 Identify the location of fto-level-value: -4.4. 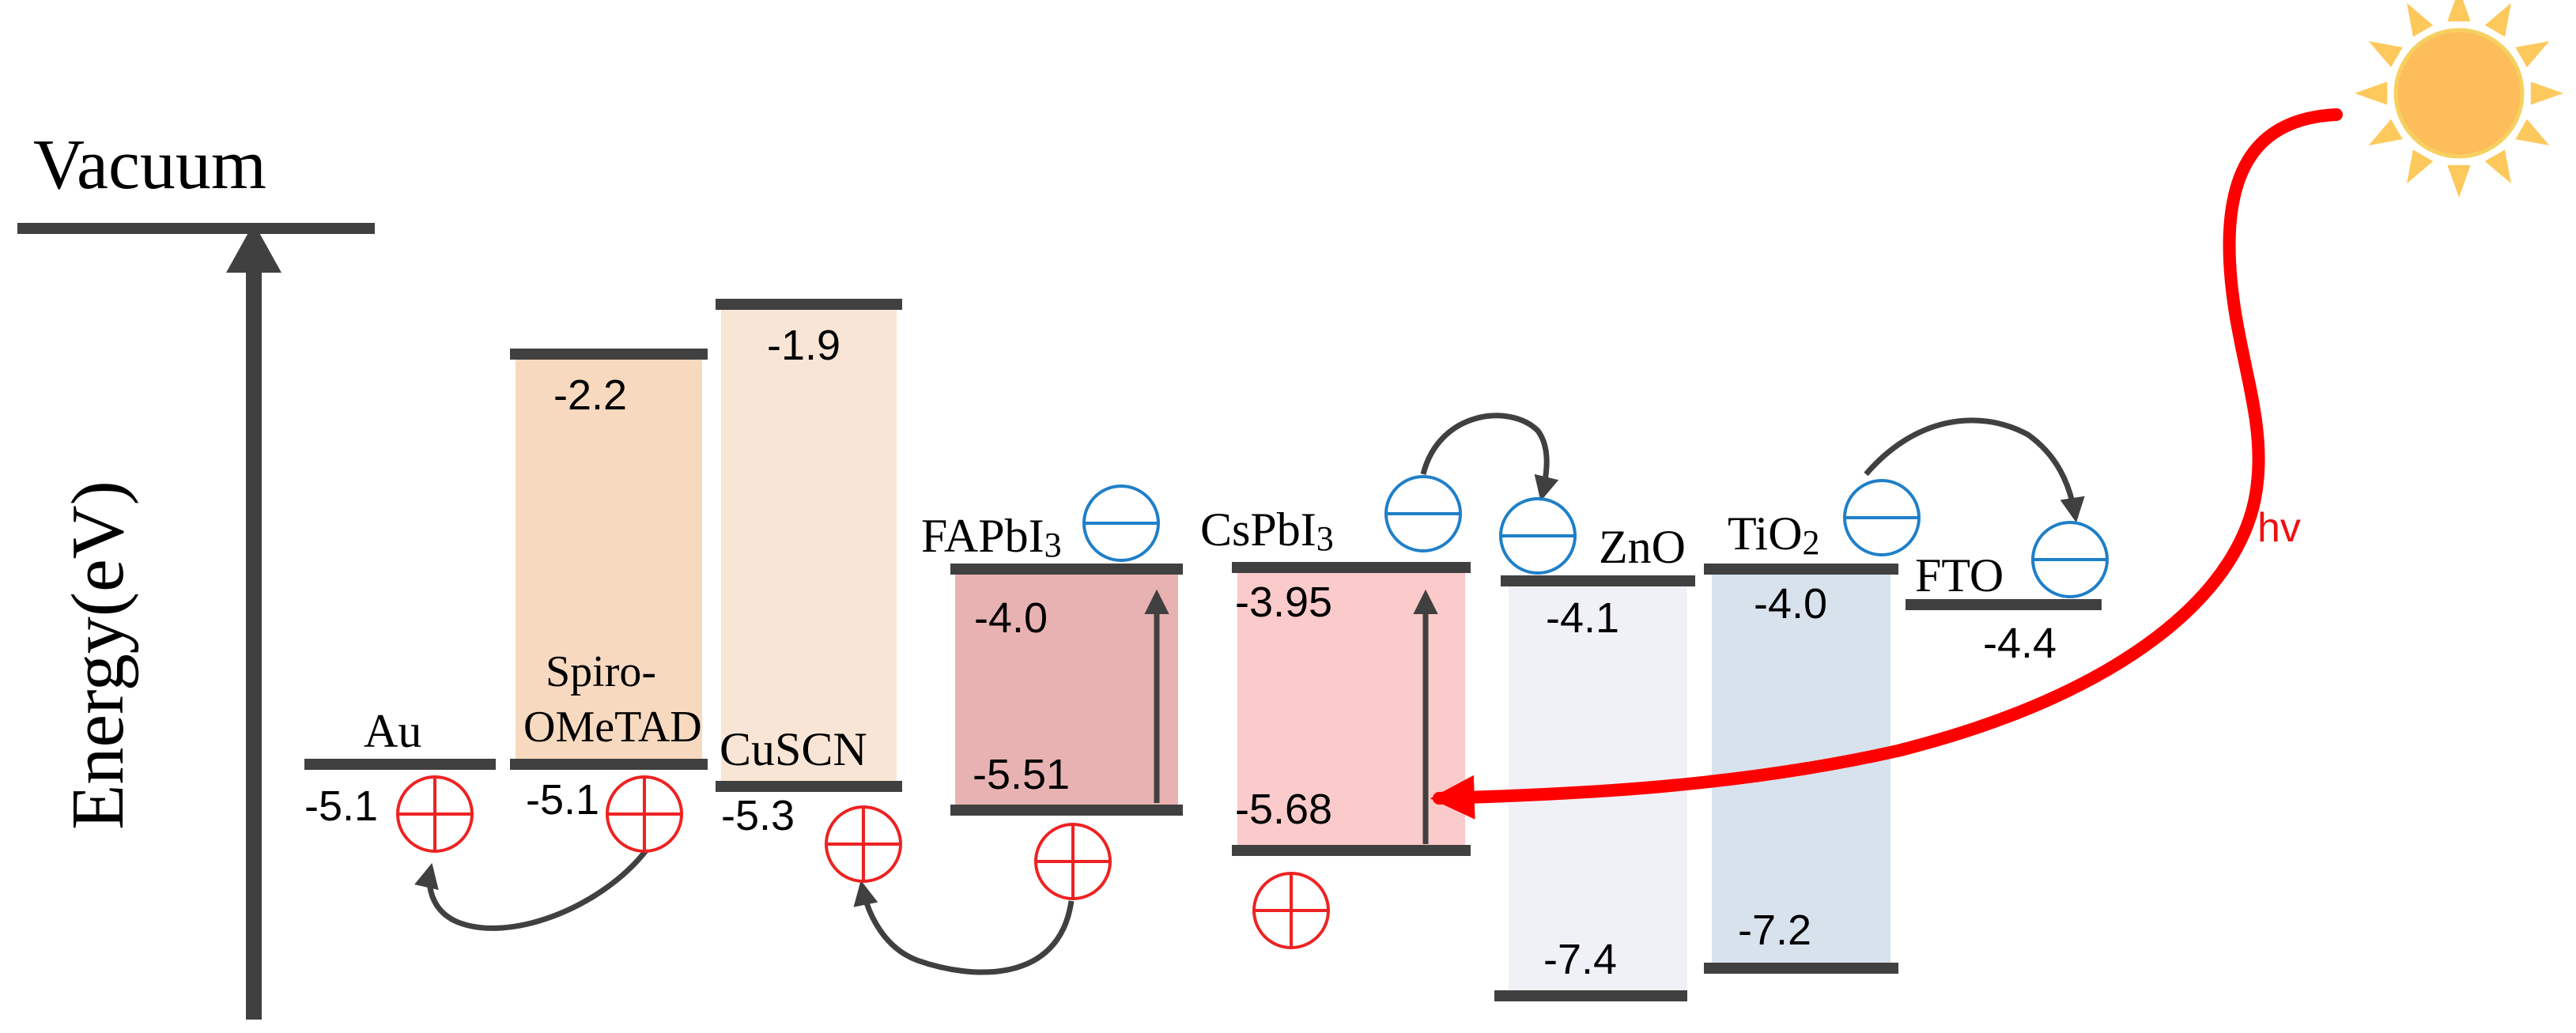
(2020, 643).